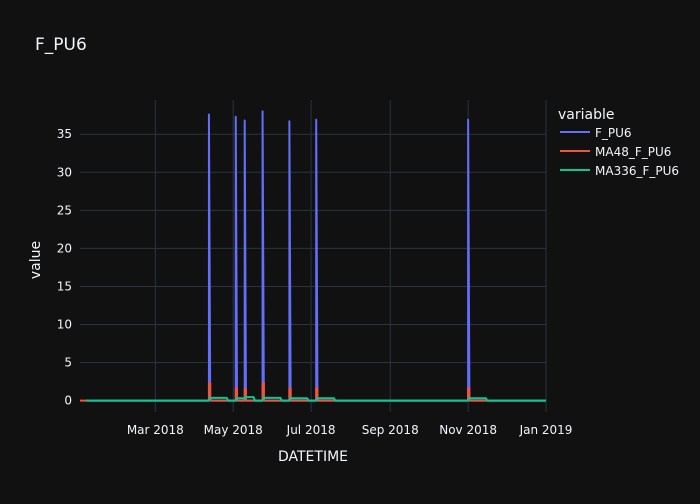  Describe the element at coordinates (390, 430) in the screenshot. I see `x-tick-label: Sep 2018` at that location.